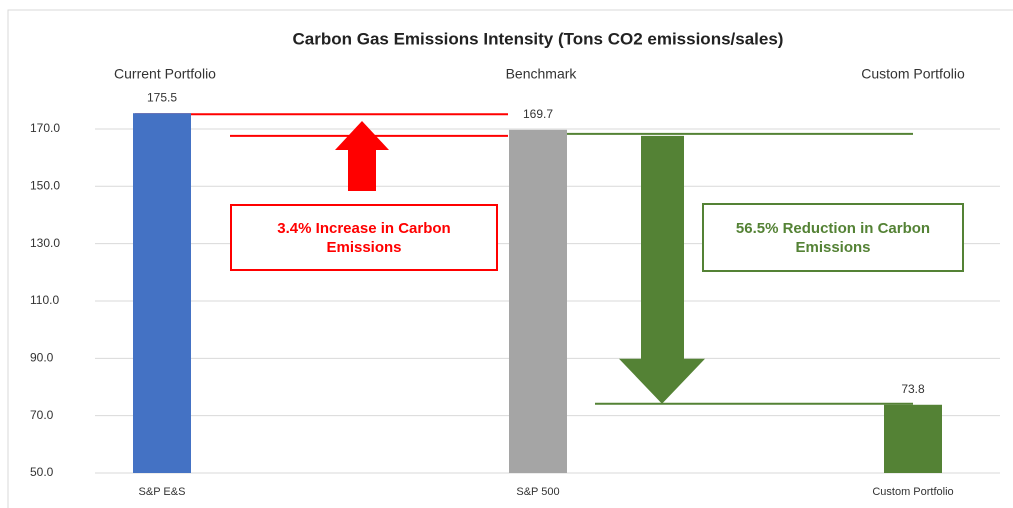  Describe the element at coordinates (364, 237) in the screenshot. I see `annotation: 3.4% Increase in Carbon Emissions` at that location.